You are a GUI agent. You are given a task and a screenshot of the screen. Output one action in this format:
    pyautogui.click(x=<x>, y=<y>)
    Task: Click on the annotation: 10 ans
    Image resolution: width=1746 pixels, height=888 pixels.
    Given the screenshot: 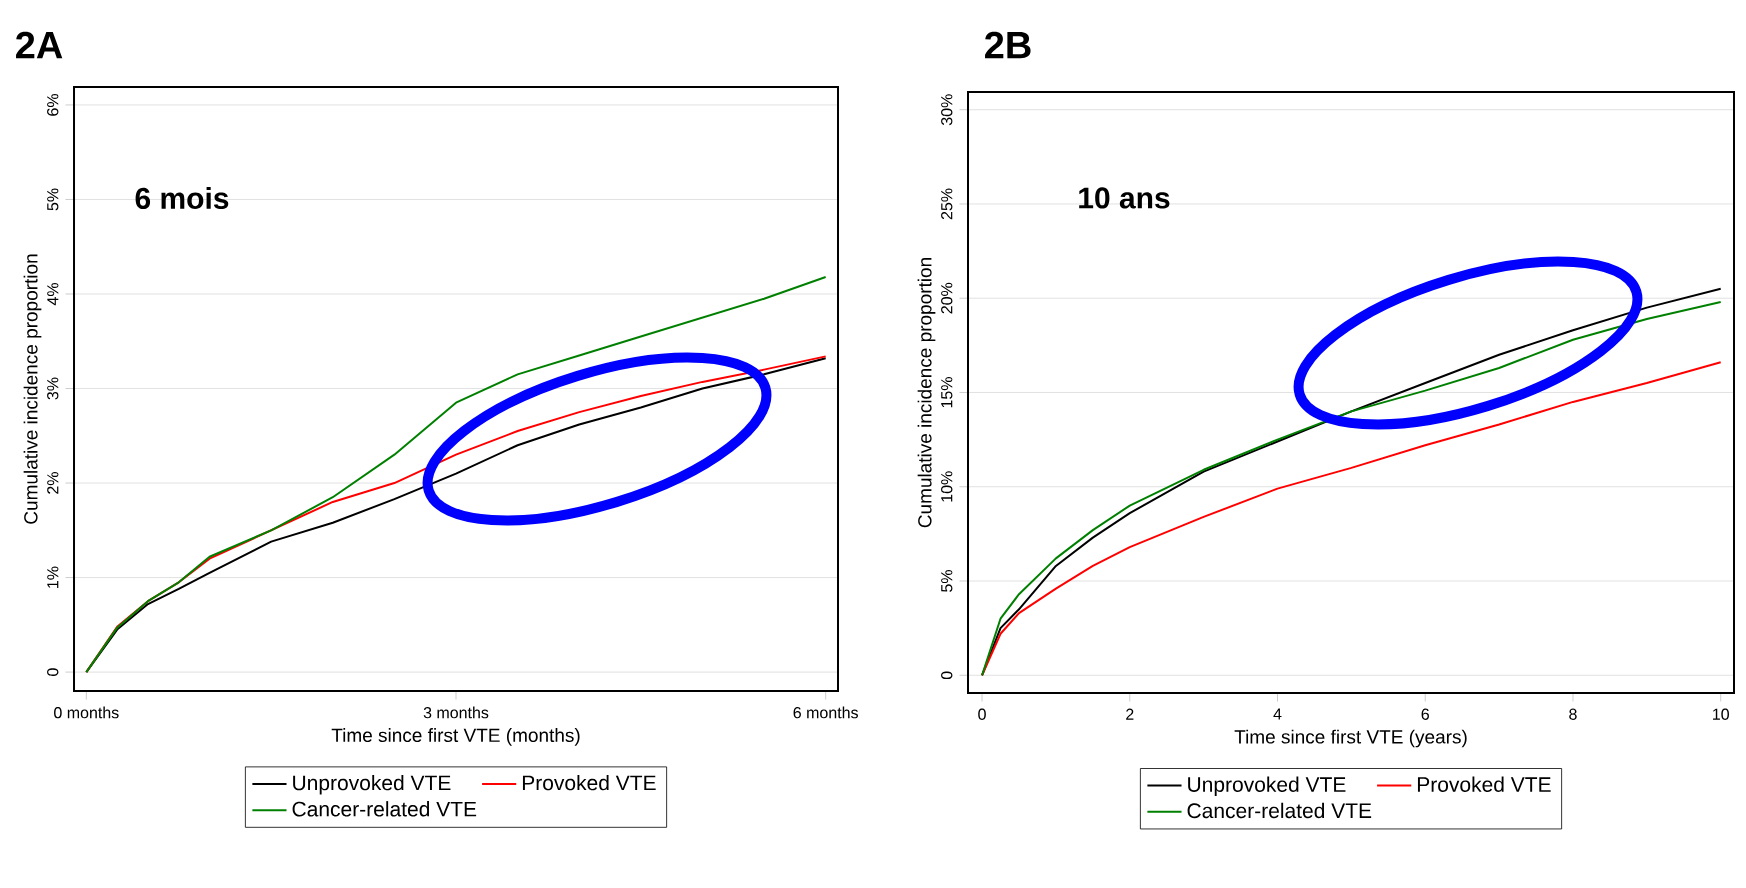 What is the action you would take?
    pyautogui.click(x=1124, y=198)
    